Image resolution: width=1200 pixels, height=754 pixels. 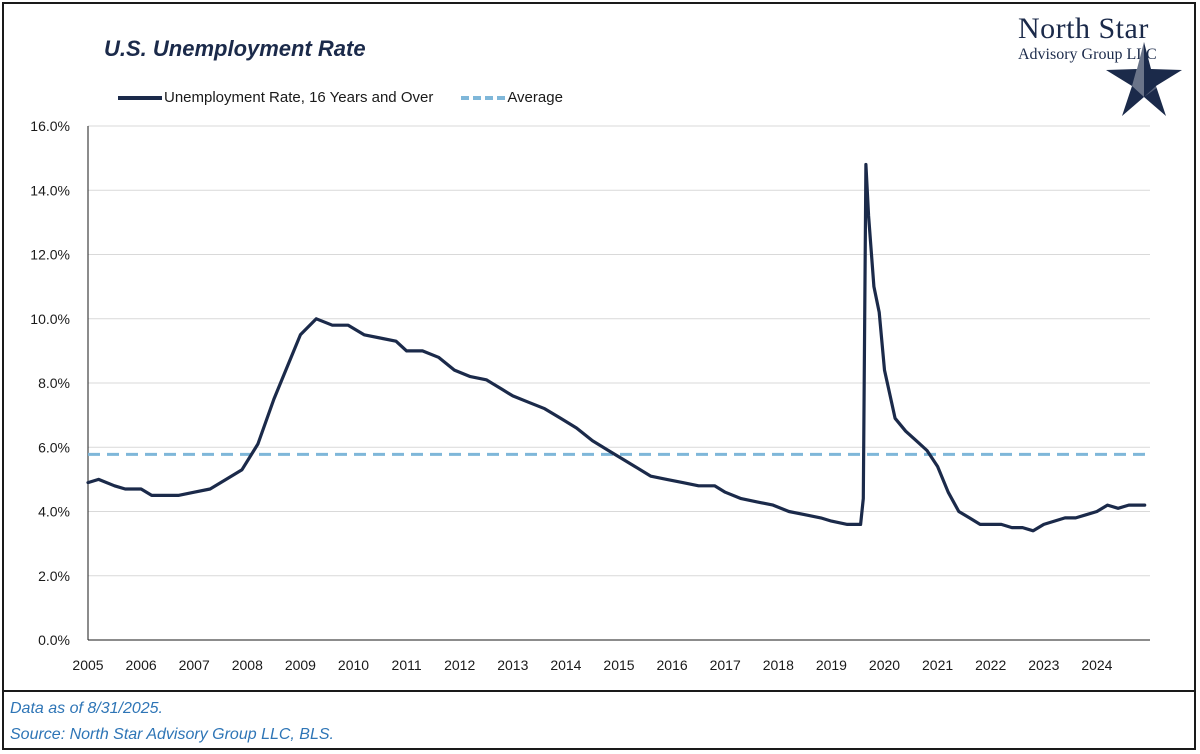 I want to click on y-tick-label: 4.0%, so click(x=54, y=512).